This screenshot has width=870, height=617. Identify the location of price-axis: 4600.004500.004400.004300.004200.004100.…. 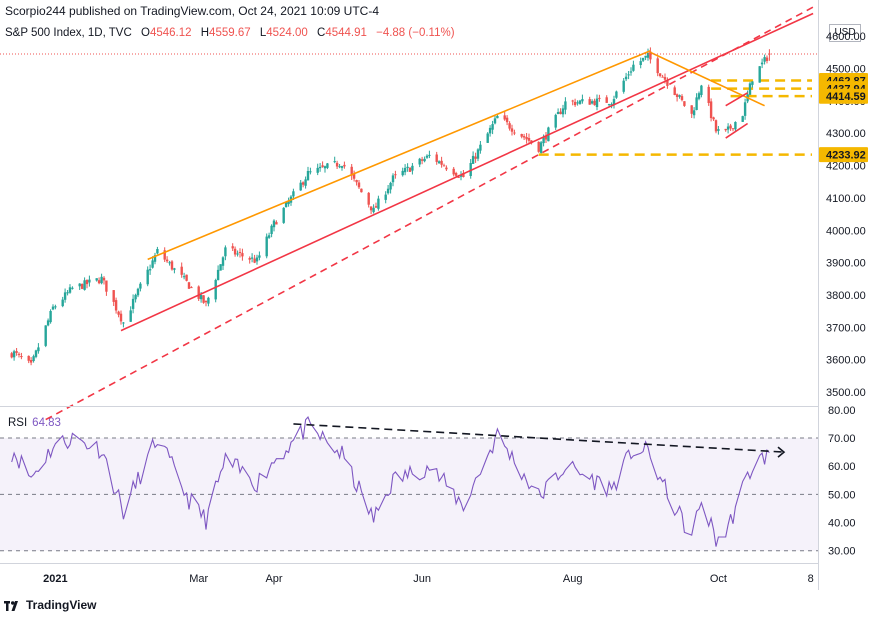
(846, 215).